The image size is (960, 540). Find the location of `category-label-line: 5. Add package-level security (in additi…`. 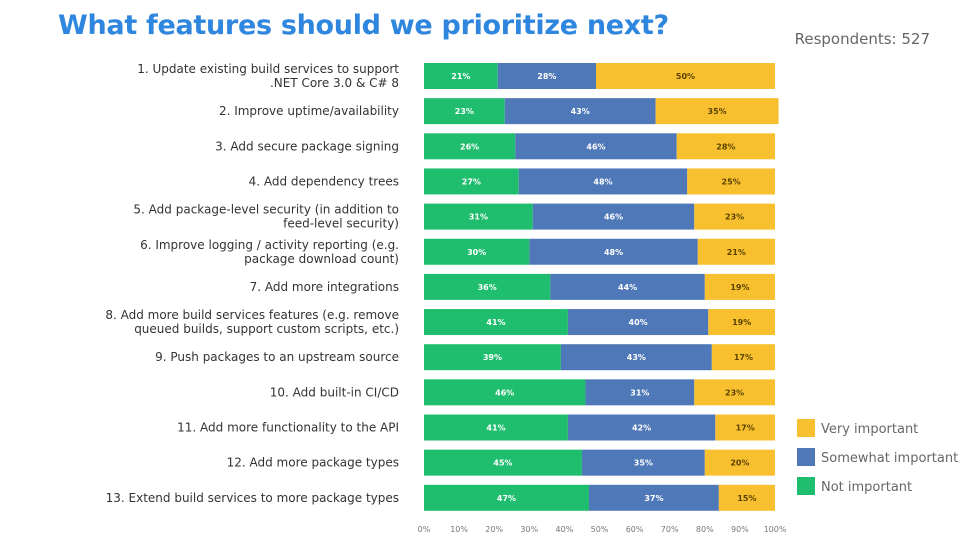

category-label-line: 5. Add package-level security (in additi… is located at coordinates (266, 210).